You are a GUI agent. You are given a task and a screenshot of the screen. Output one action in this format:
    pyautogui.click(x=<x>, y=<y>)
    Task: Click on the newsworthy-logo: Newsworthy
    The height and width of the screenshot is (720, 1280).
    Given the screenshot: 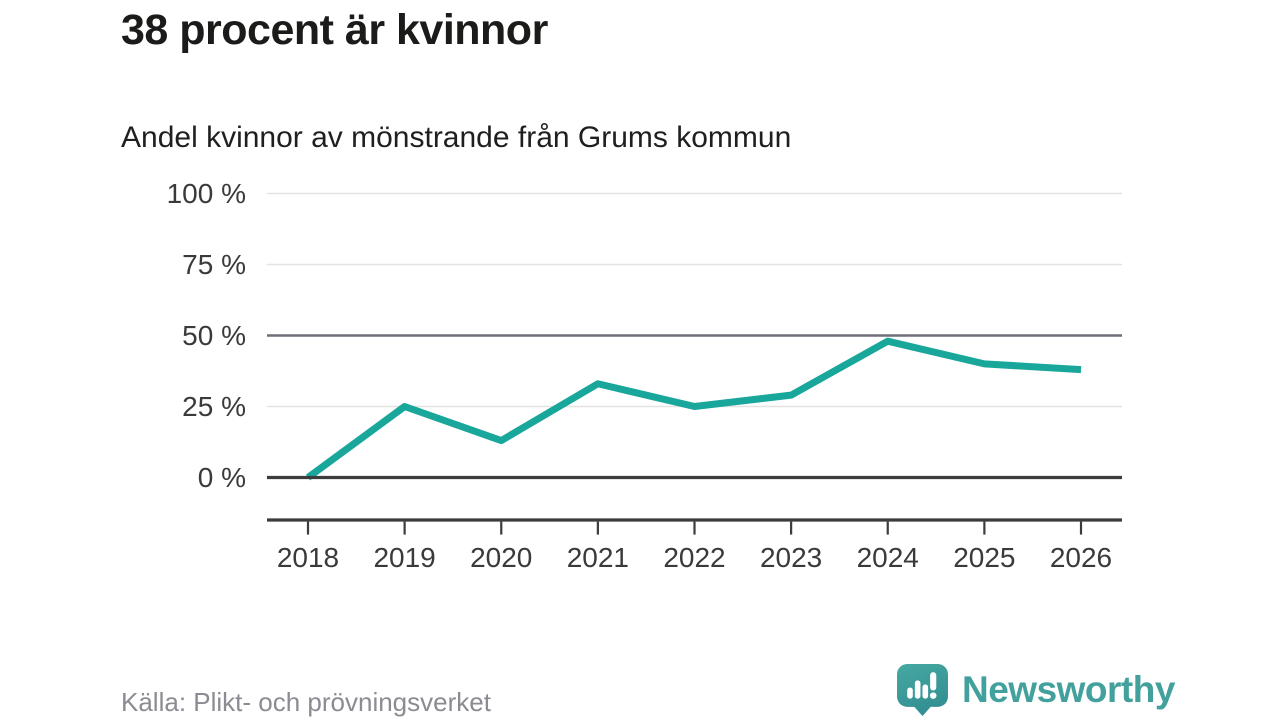 What is the action you would take?
    pyautogui.click(x=1035, y=689)
    